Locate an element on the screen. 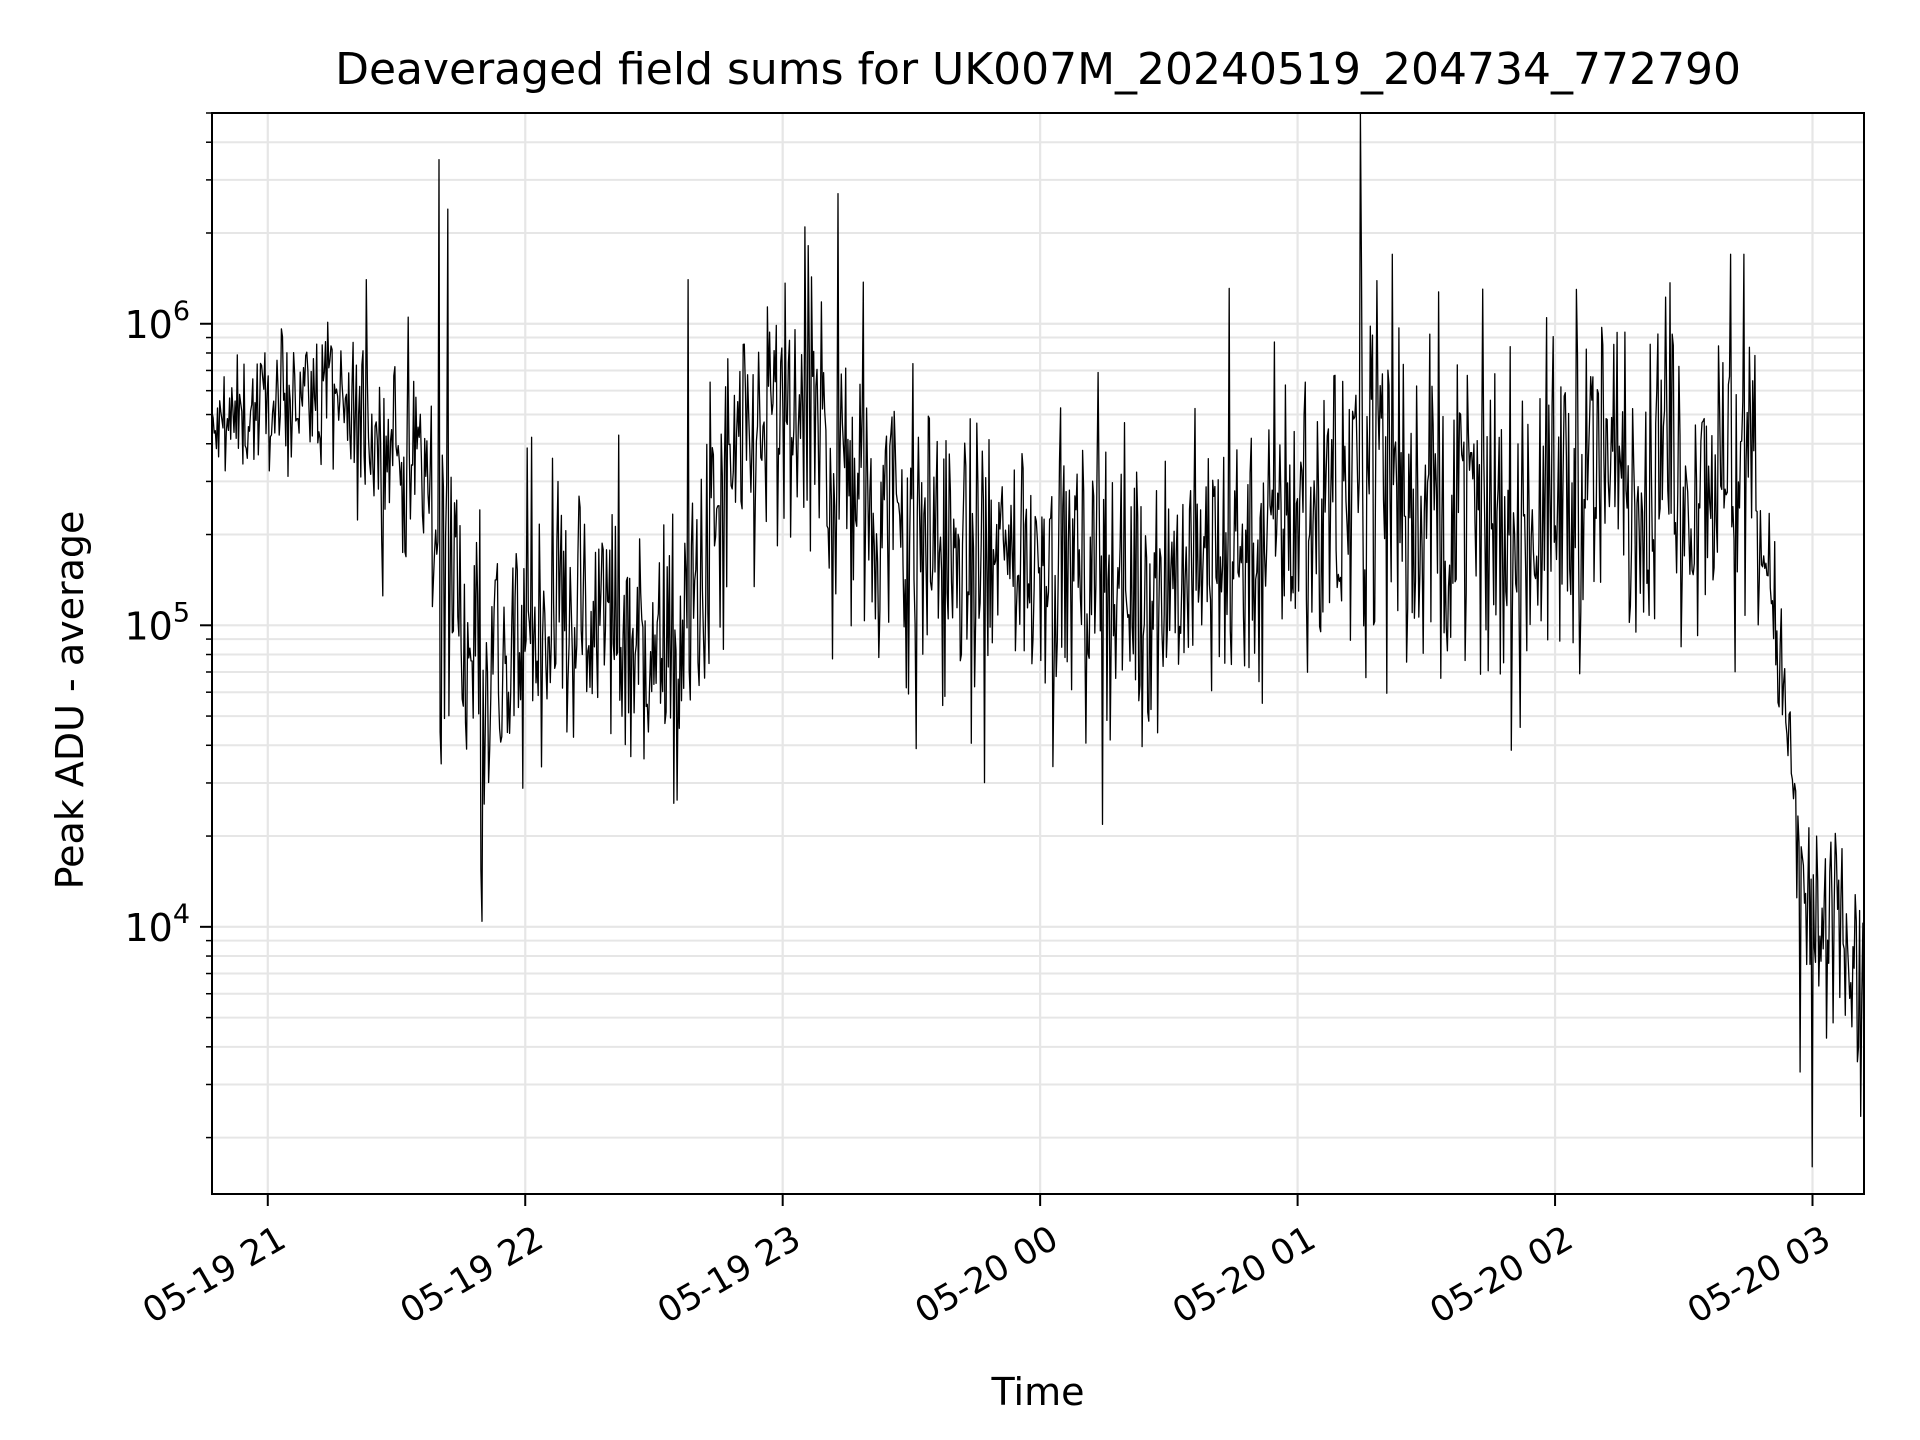 The height and width of the screenshot is (1440, 1920). y-tick-label: 10⁵ is located at coordinates (157, 622).